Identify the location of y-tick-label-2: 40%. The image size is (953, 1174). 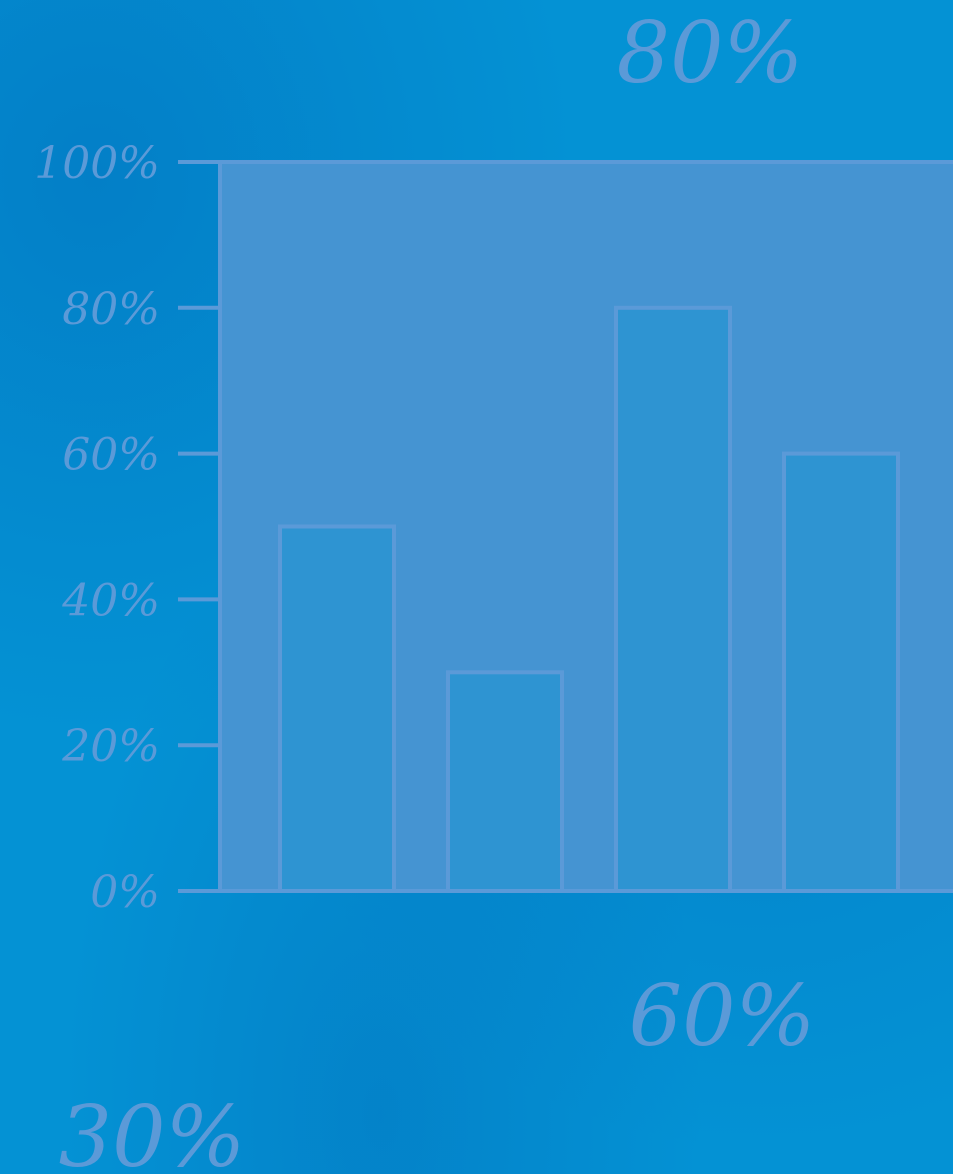
(110, 600).